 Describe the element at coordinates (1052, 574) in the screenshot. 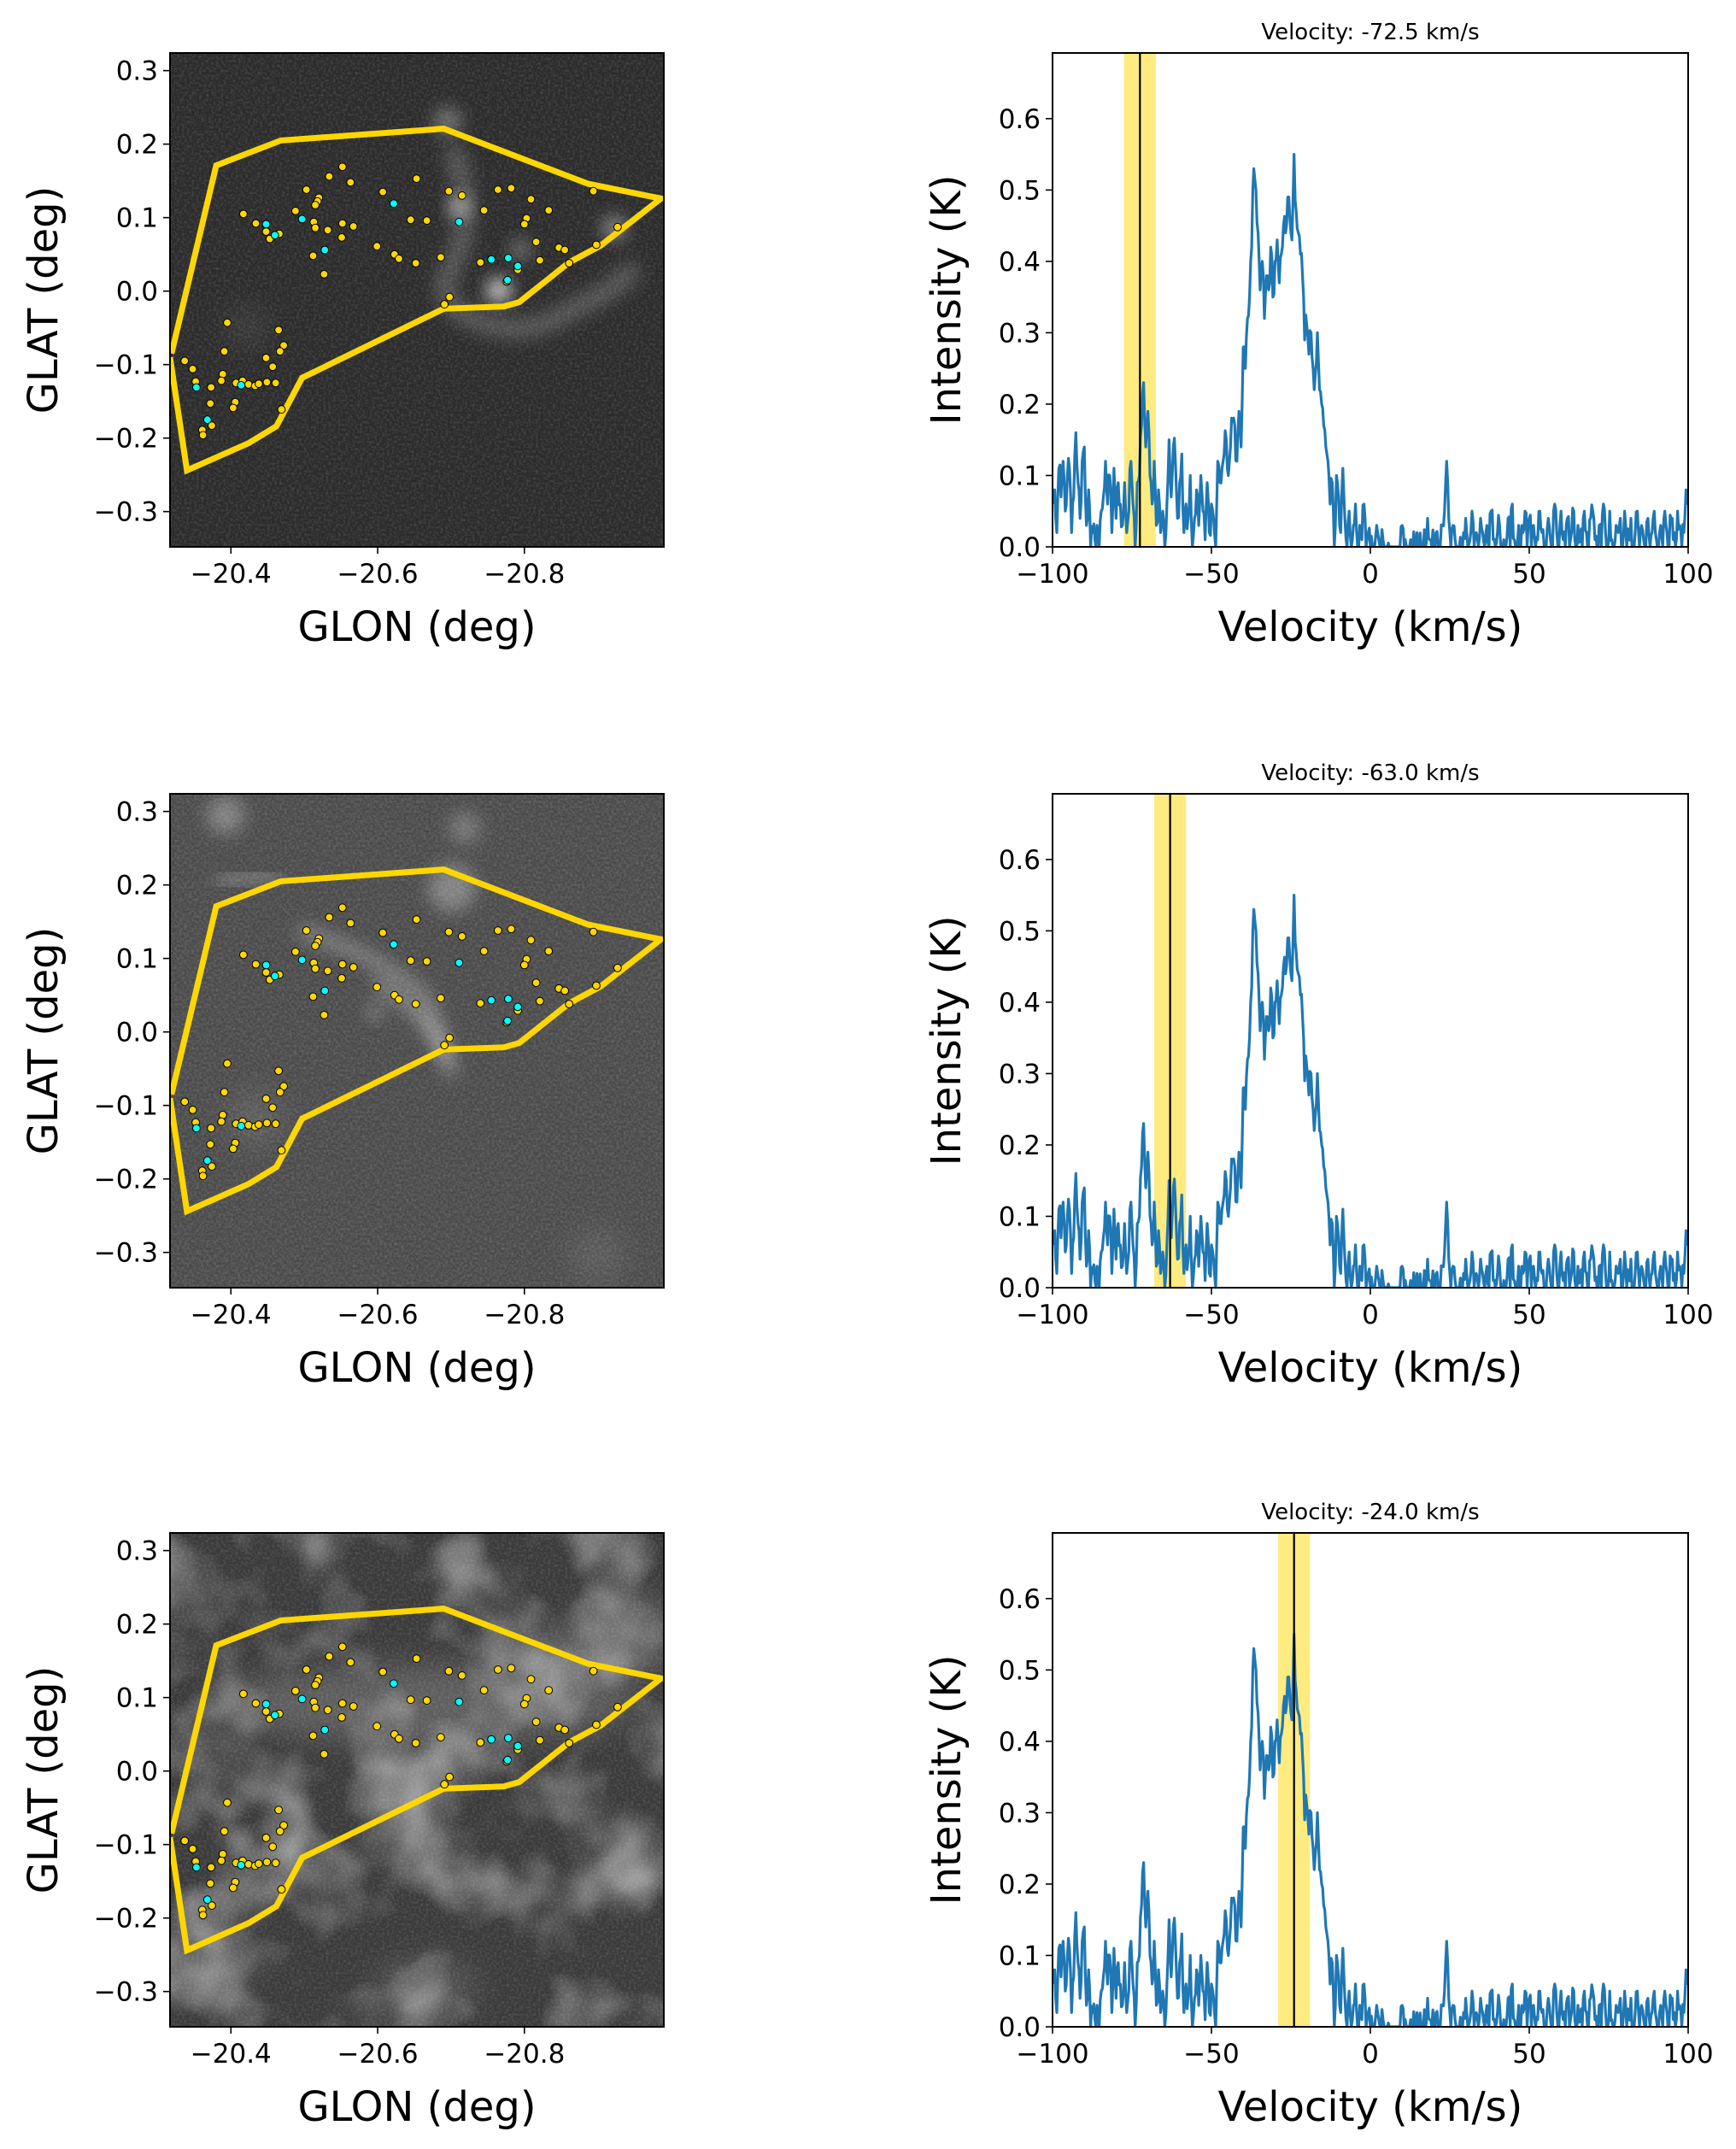

I see `xtick-label: −100` at that location.